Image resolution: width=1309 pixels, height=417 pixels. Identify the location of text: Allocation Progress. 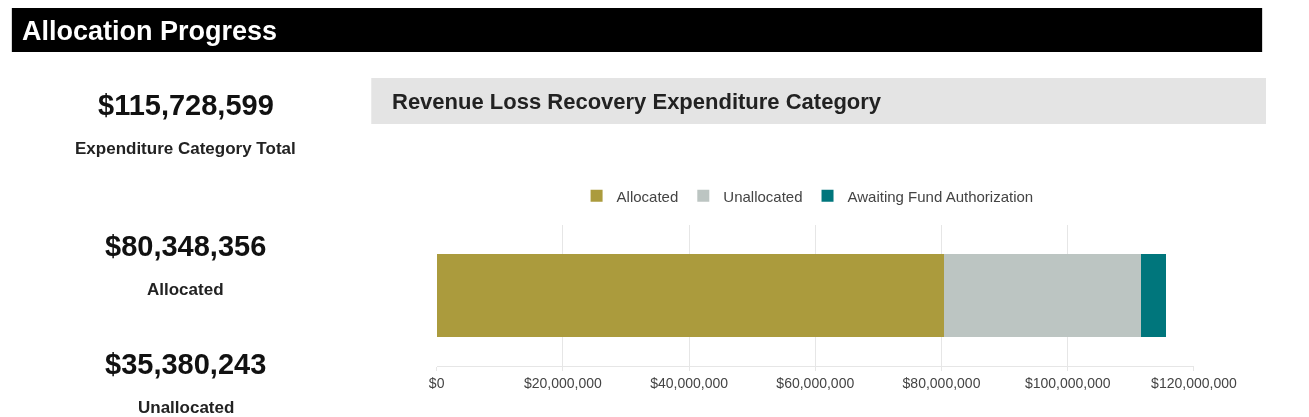
(150, 31).